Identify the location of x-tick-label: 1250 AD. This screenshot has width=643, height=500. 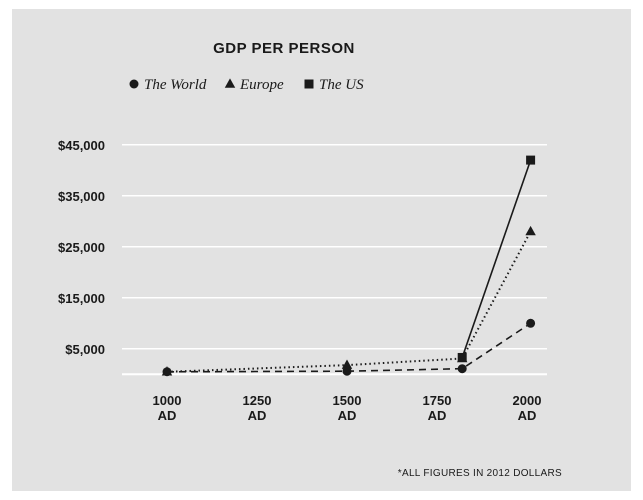
(257, 408).